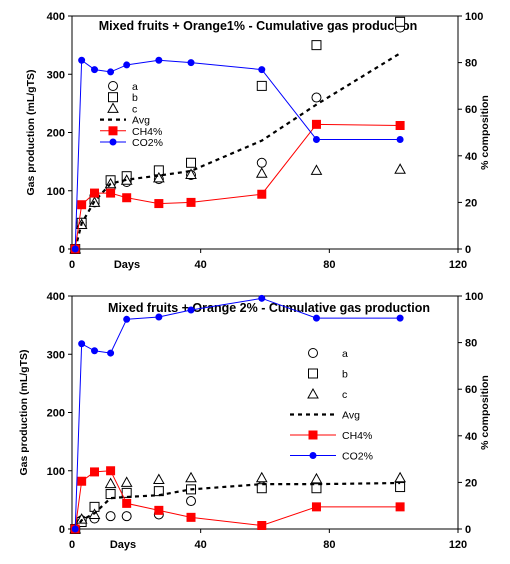 The image size is (510, 564). Describe the element at coordinates (24, 413) in the screenshot. I see `y-axis-label: Gas production (mL/gTS)` at that location.